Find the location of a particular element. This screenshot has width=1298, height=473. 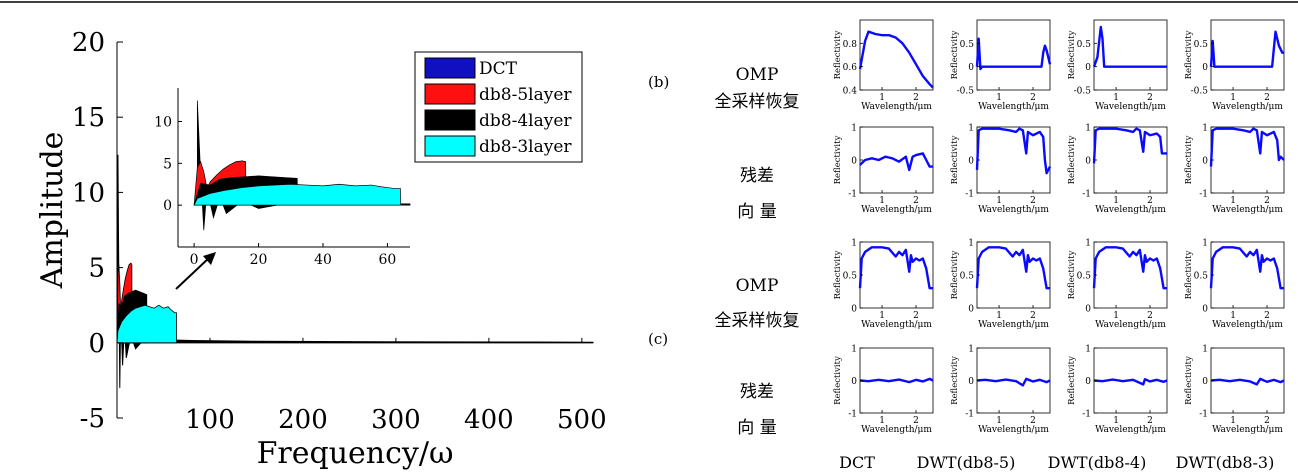

x-tick-label: 100 is located at coordinates (210, 420).